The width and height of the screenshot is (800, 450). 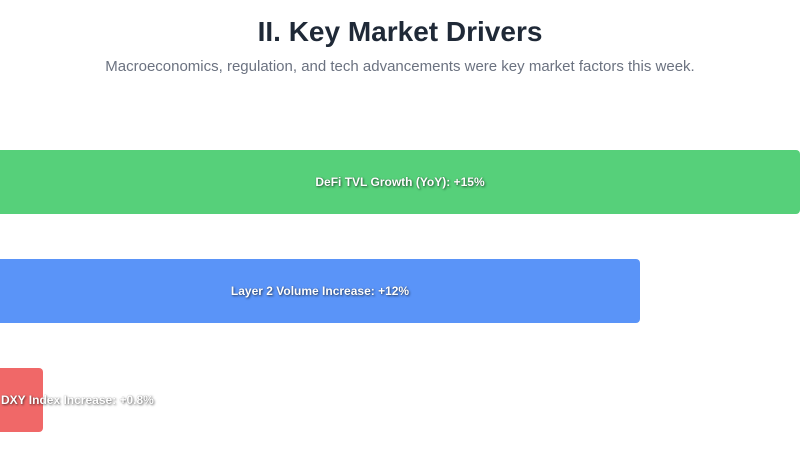 What do you see at coordinates (400, 31) in the screenshot?
I see `page-title: II. Key Market Drivers` at bounding box center [400, 31].